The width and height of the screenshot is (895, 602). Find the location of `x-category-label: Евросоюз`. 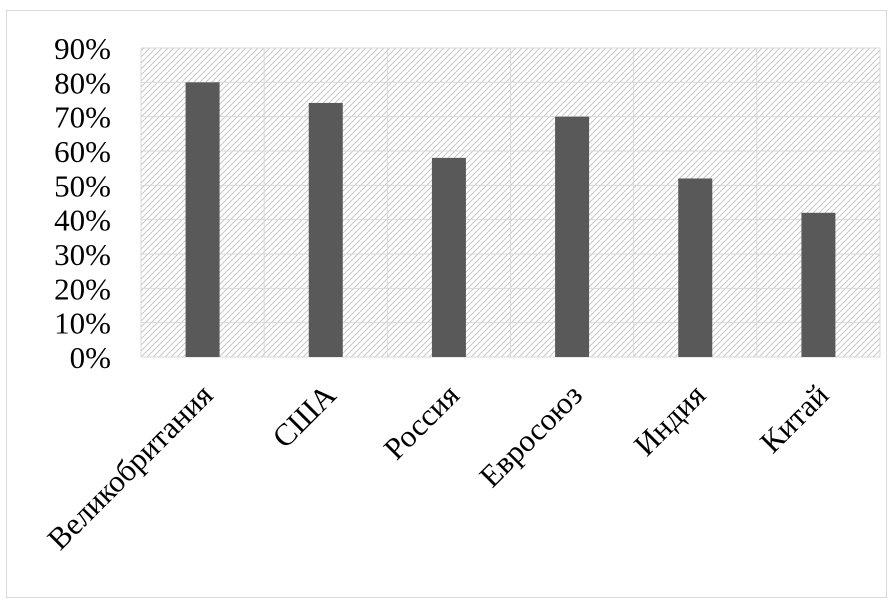

x-category-label: Евросоюз is located at coordinates (530, 435).